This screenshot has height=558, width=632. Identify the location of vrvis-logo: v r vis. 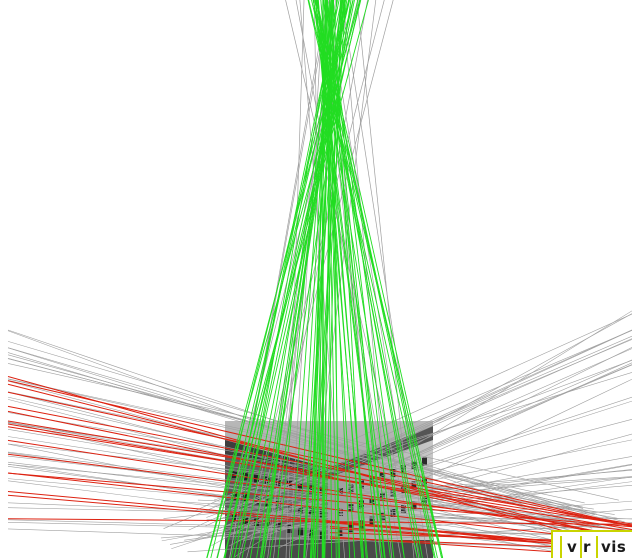
(591, 544).